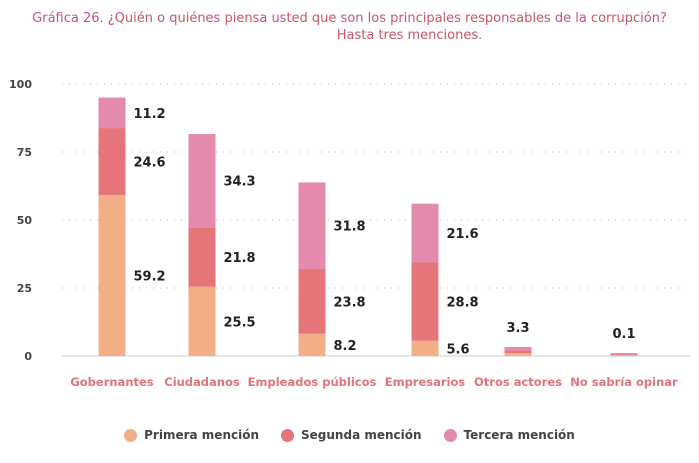  I want to click on data-label: 0.1, so click(623, 334).